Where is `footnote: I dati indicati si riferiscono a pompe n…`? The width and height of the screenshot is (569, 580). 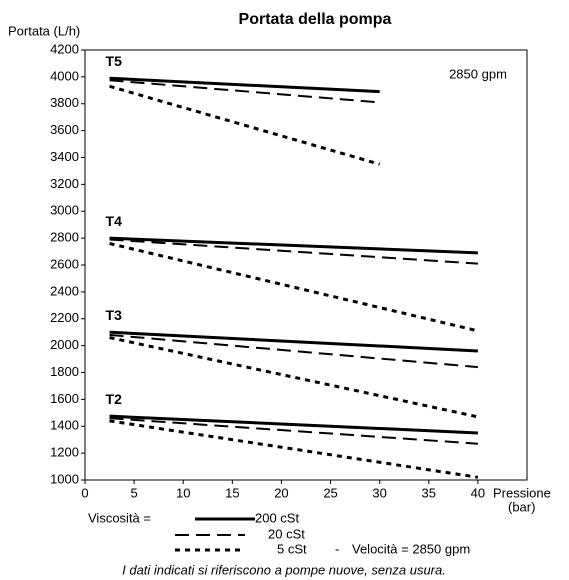 footnote: I dati indicati si riferiscono a pompe n… is located at coordinates (284, 569).